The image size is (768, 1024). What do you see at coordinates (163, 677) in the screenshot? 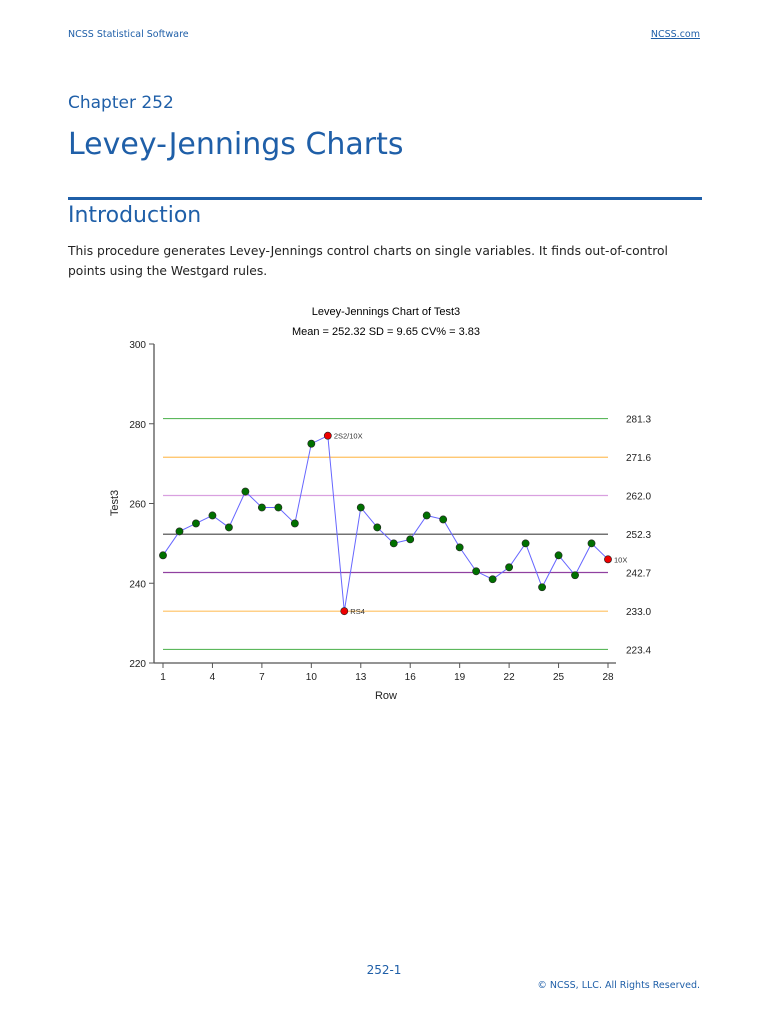
I see `x-tick-label: 1` at bounding box center [163, 677].